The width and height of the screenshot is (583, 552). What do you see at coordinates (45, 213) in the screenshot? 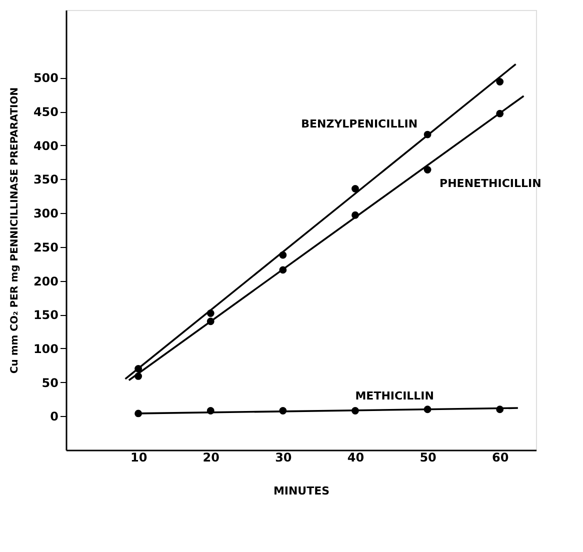
I see `y-tick-label: 300` at bounding box center [45, 213].